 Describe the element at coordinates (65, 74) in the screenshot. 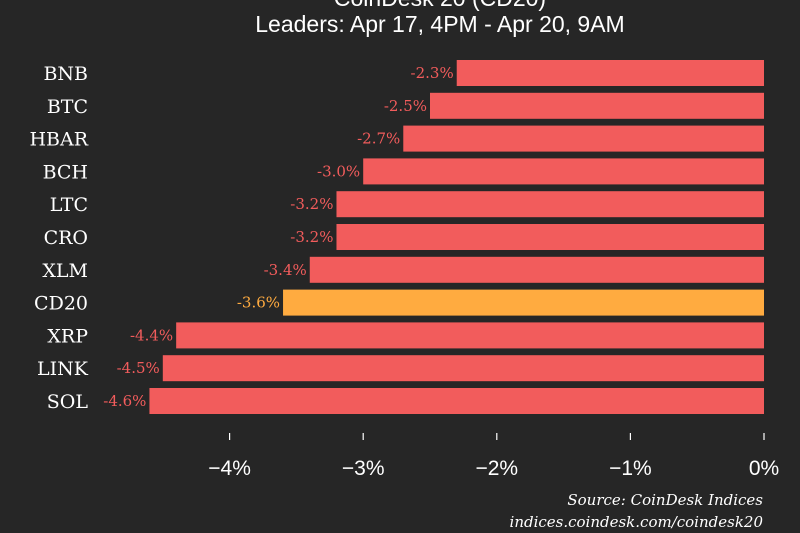

I see `category-label-bnb: BNB` at that location.